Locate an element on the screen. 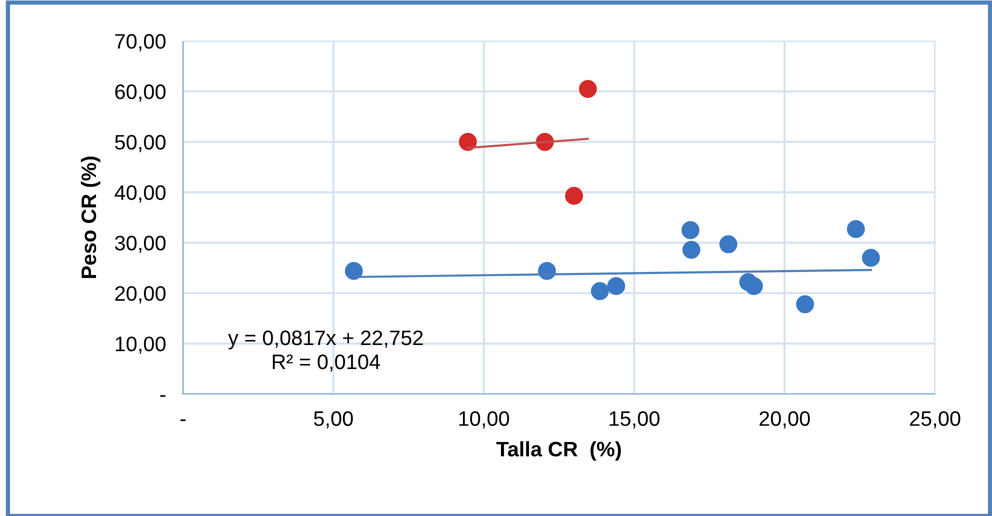  annotation: y = 0,0817x + 22,752 R² = 0,0104 is located at coordinates (325, 351).